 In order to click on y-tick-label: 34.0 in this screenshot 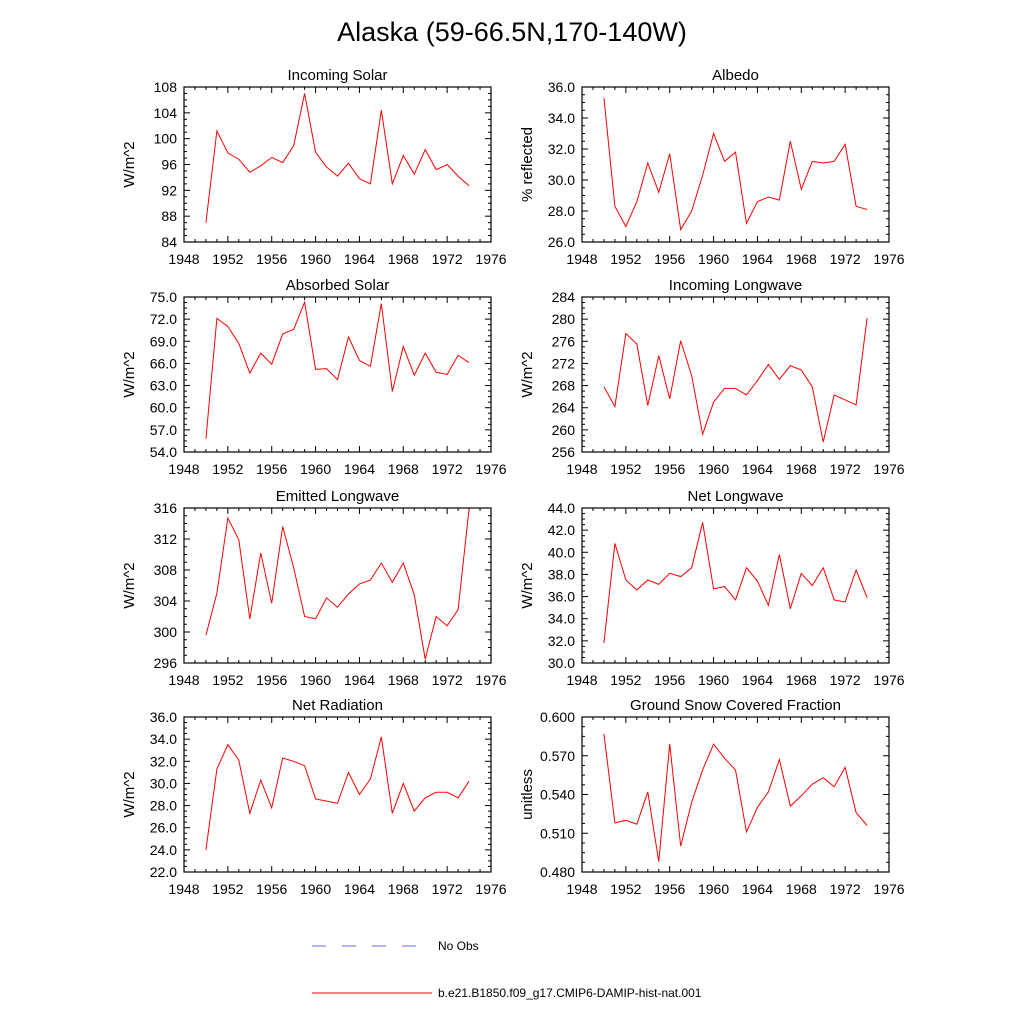, I will do `click(561, 118)`.